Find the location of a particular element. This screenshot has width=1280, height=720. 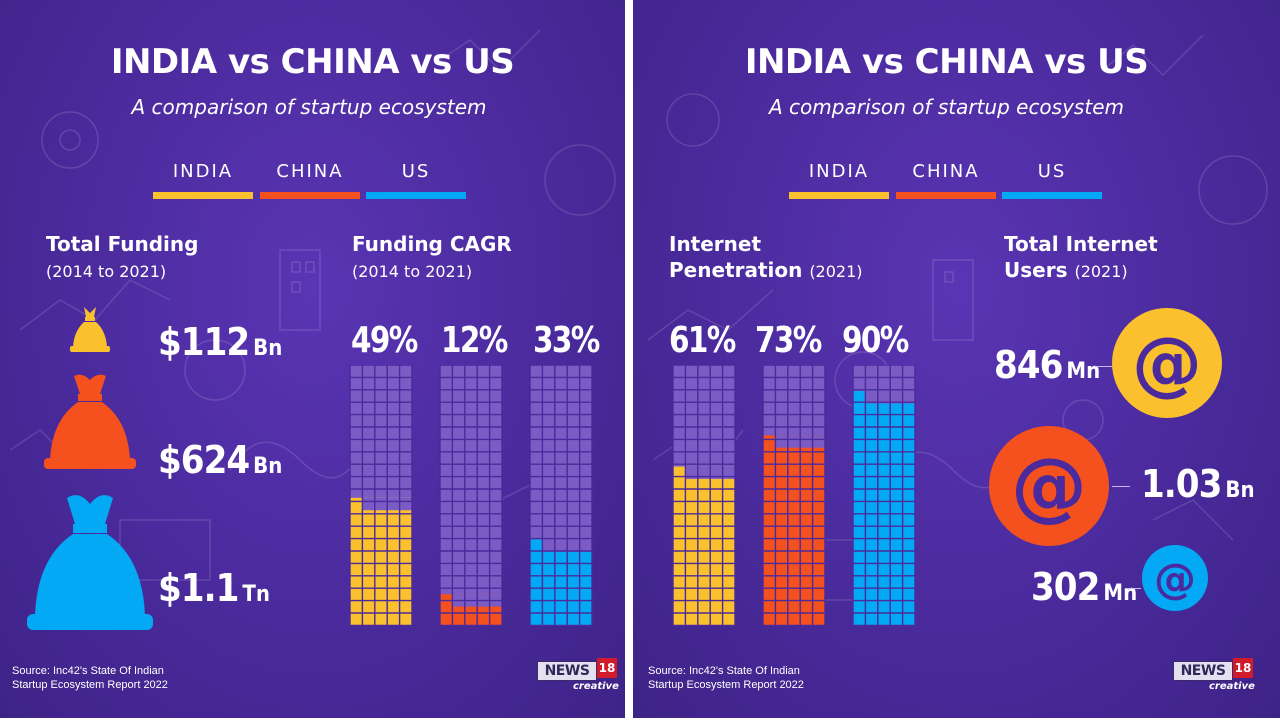

funding-period: (2014 to 2021) is located at coordinates (106, 271).